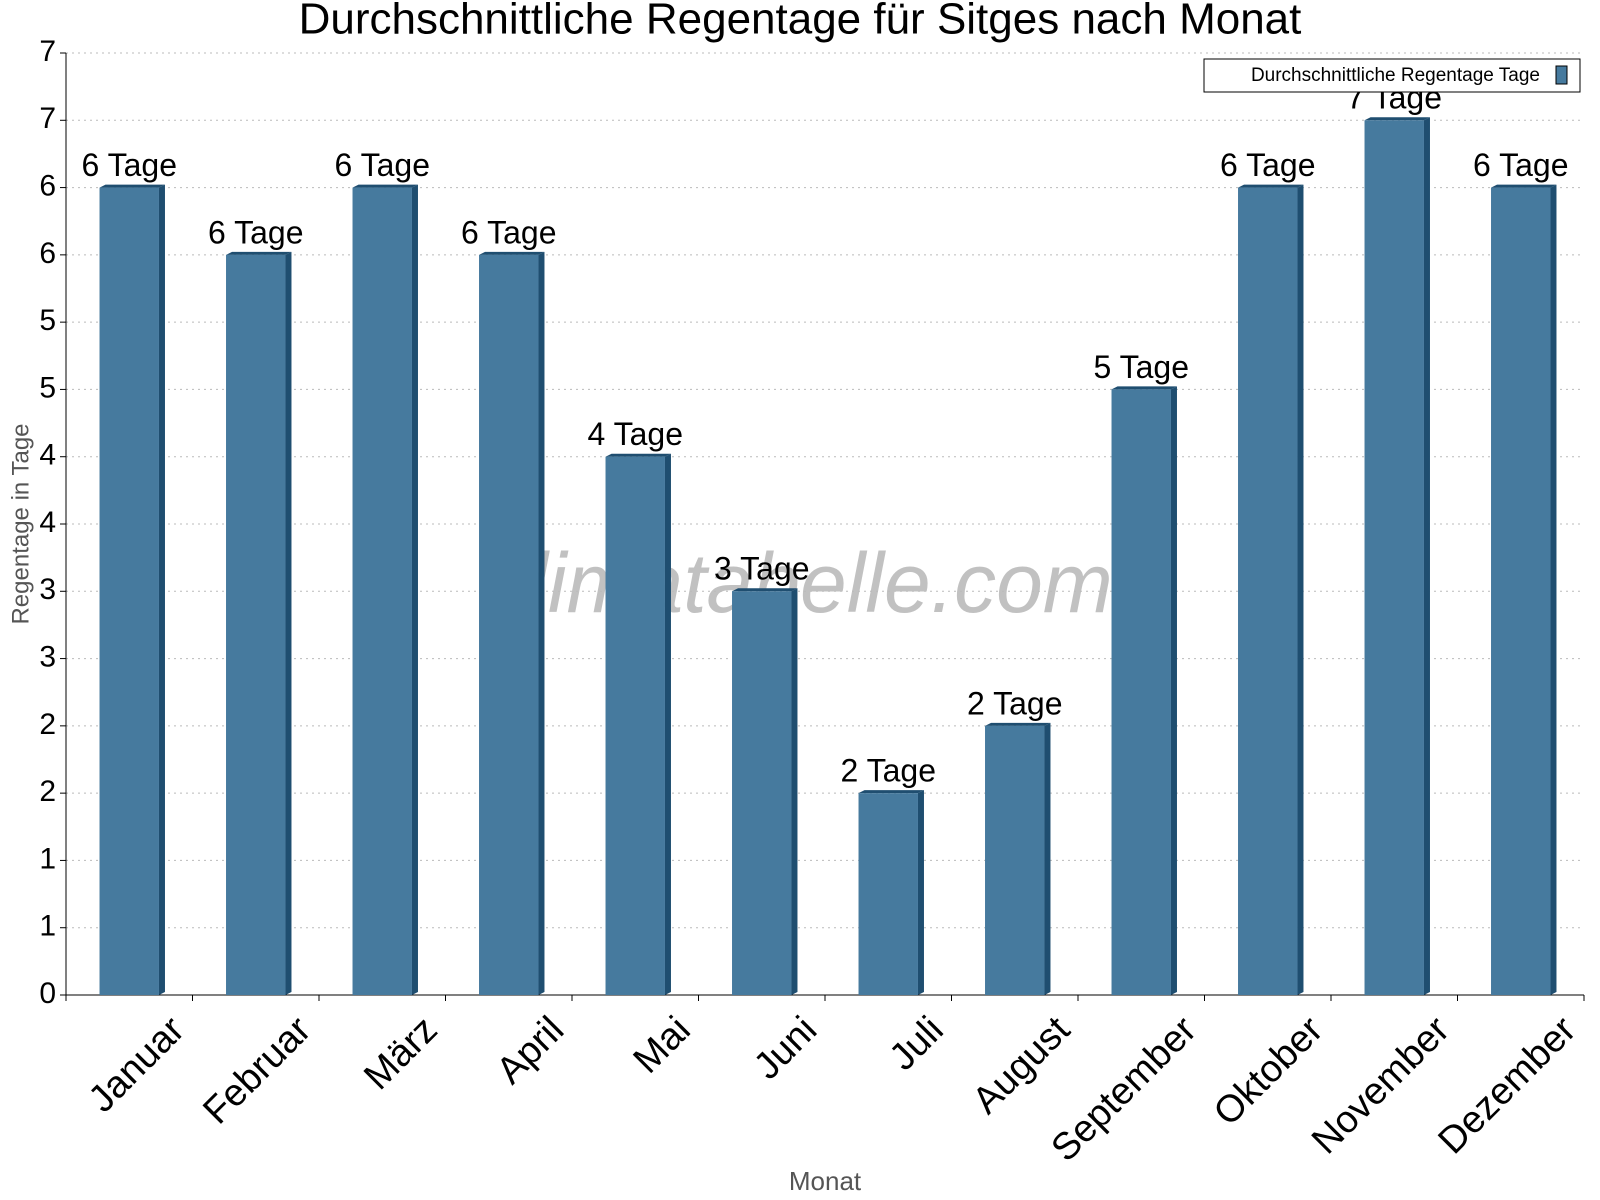 This screenshot has height=1200, width=1600. I want to click on legend-label: Durchschnittliche Regentage Tage, so click(1395, 75).